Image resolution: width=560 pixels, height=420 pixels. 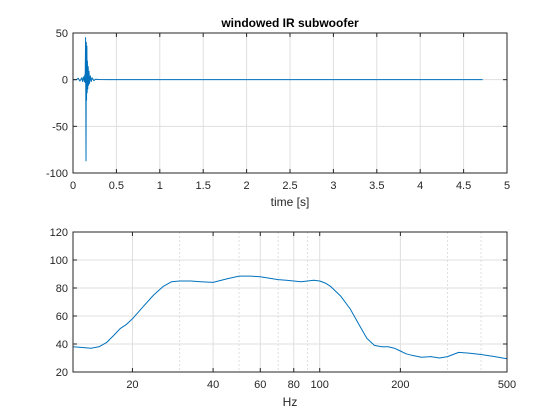 I want to click on impulse-response-y-tick-label: -50, so click(x=60, y=127).